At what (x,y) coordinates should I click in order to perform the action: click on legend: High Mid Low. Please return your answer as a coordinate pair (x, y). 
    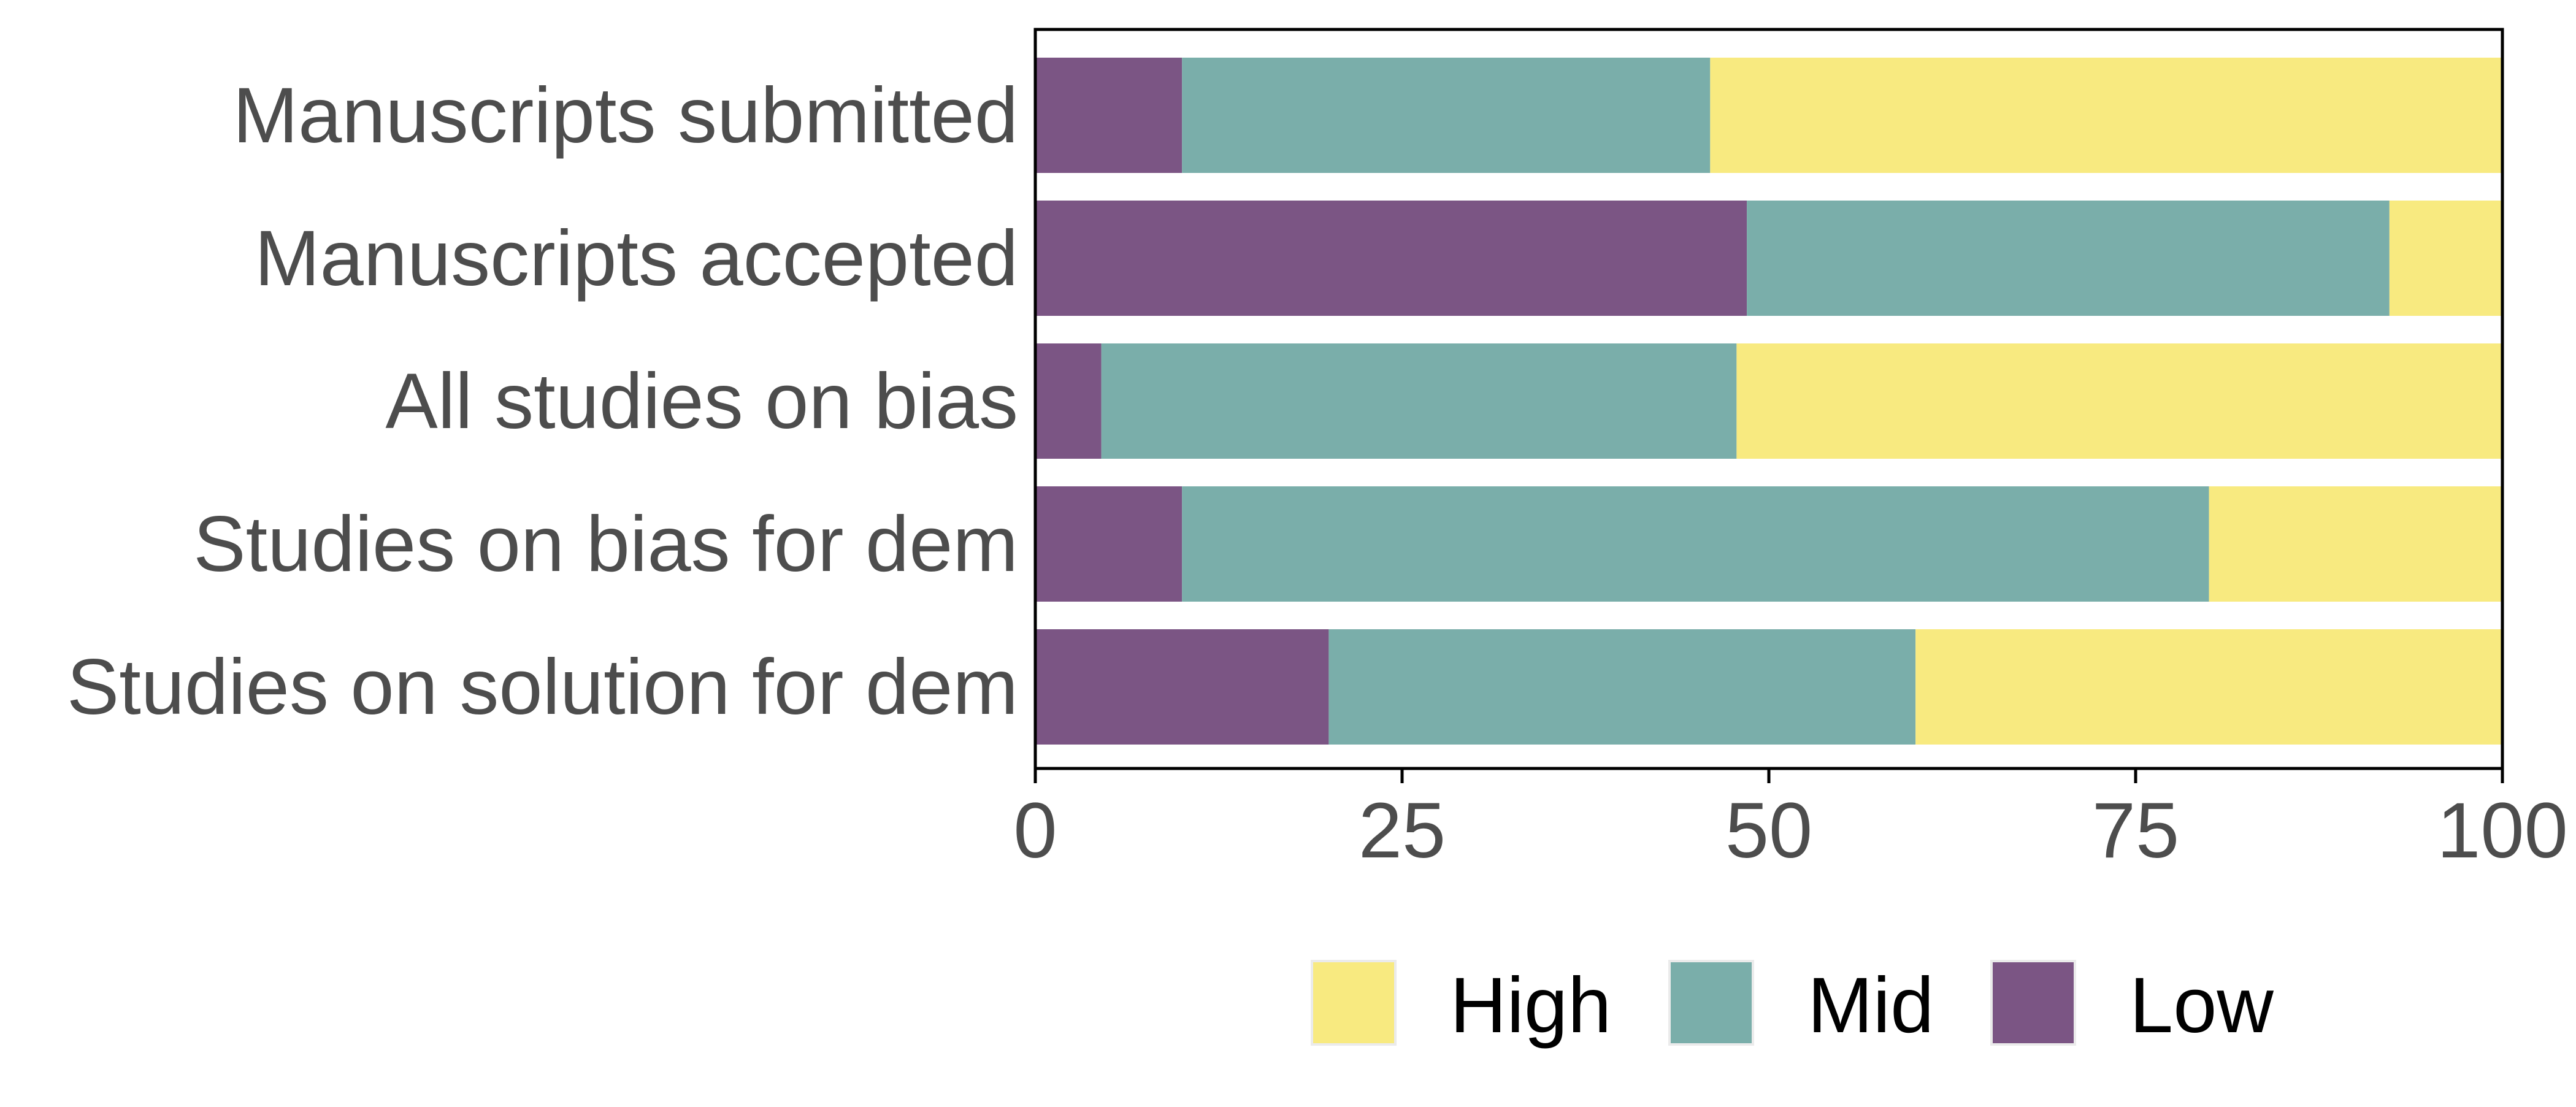
    Looking at the image, I should click on (1792, 1004).